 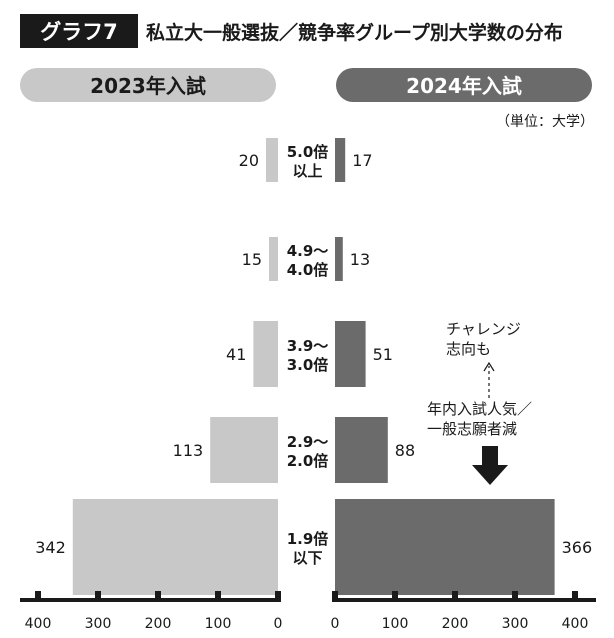 I want to click on category-label-line2: 4.0倍, so click(x=308, y=270).